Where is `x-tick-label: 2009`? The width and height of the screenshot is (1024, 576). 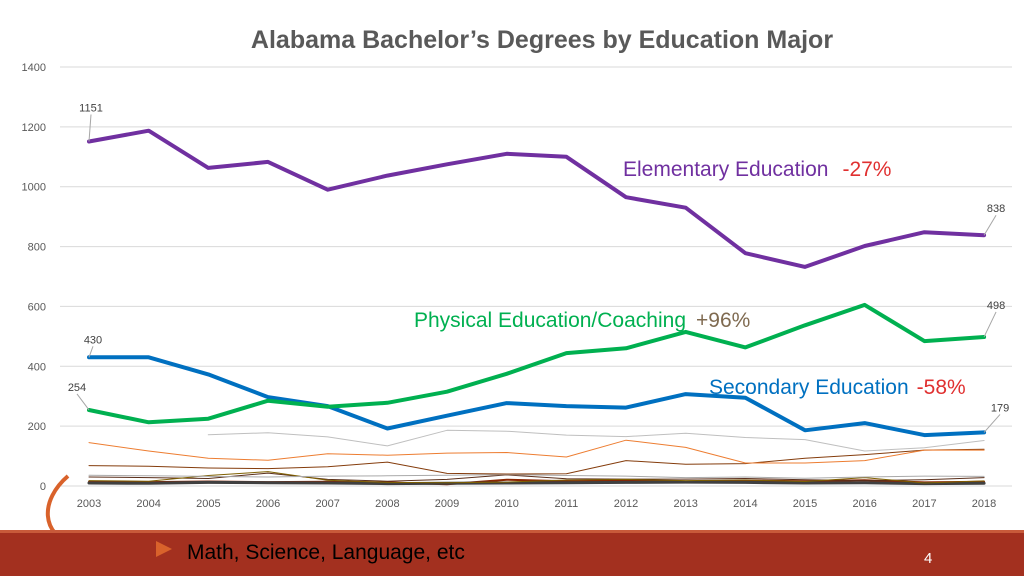
x-tick-label: 2009 is located at coordinates (447, 504).